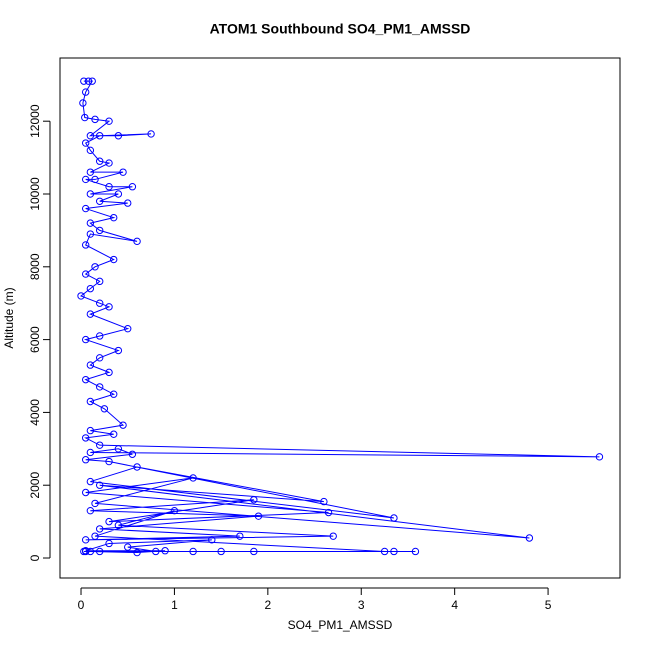 The image size is (650, 655). What do you see at coordinates (35, 194) in the screenshot?
I see `y-tick-label: 10000` at bounding box center [35, 194].